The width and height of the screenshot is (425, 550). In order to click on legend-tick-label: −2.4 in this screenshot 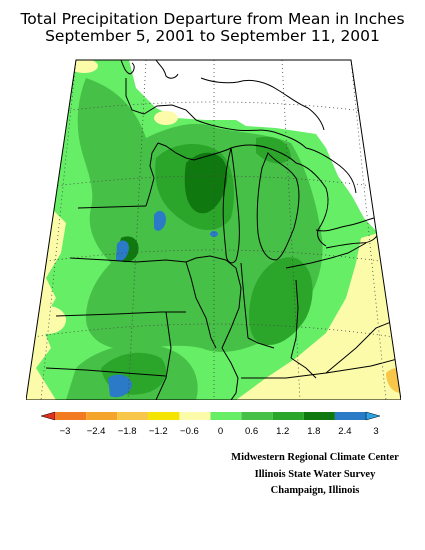, I will do `click(96, 431)`.